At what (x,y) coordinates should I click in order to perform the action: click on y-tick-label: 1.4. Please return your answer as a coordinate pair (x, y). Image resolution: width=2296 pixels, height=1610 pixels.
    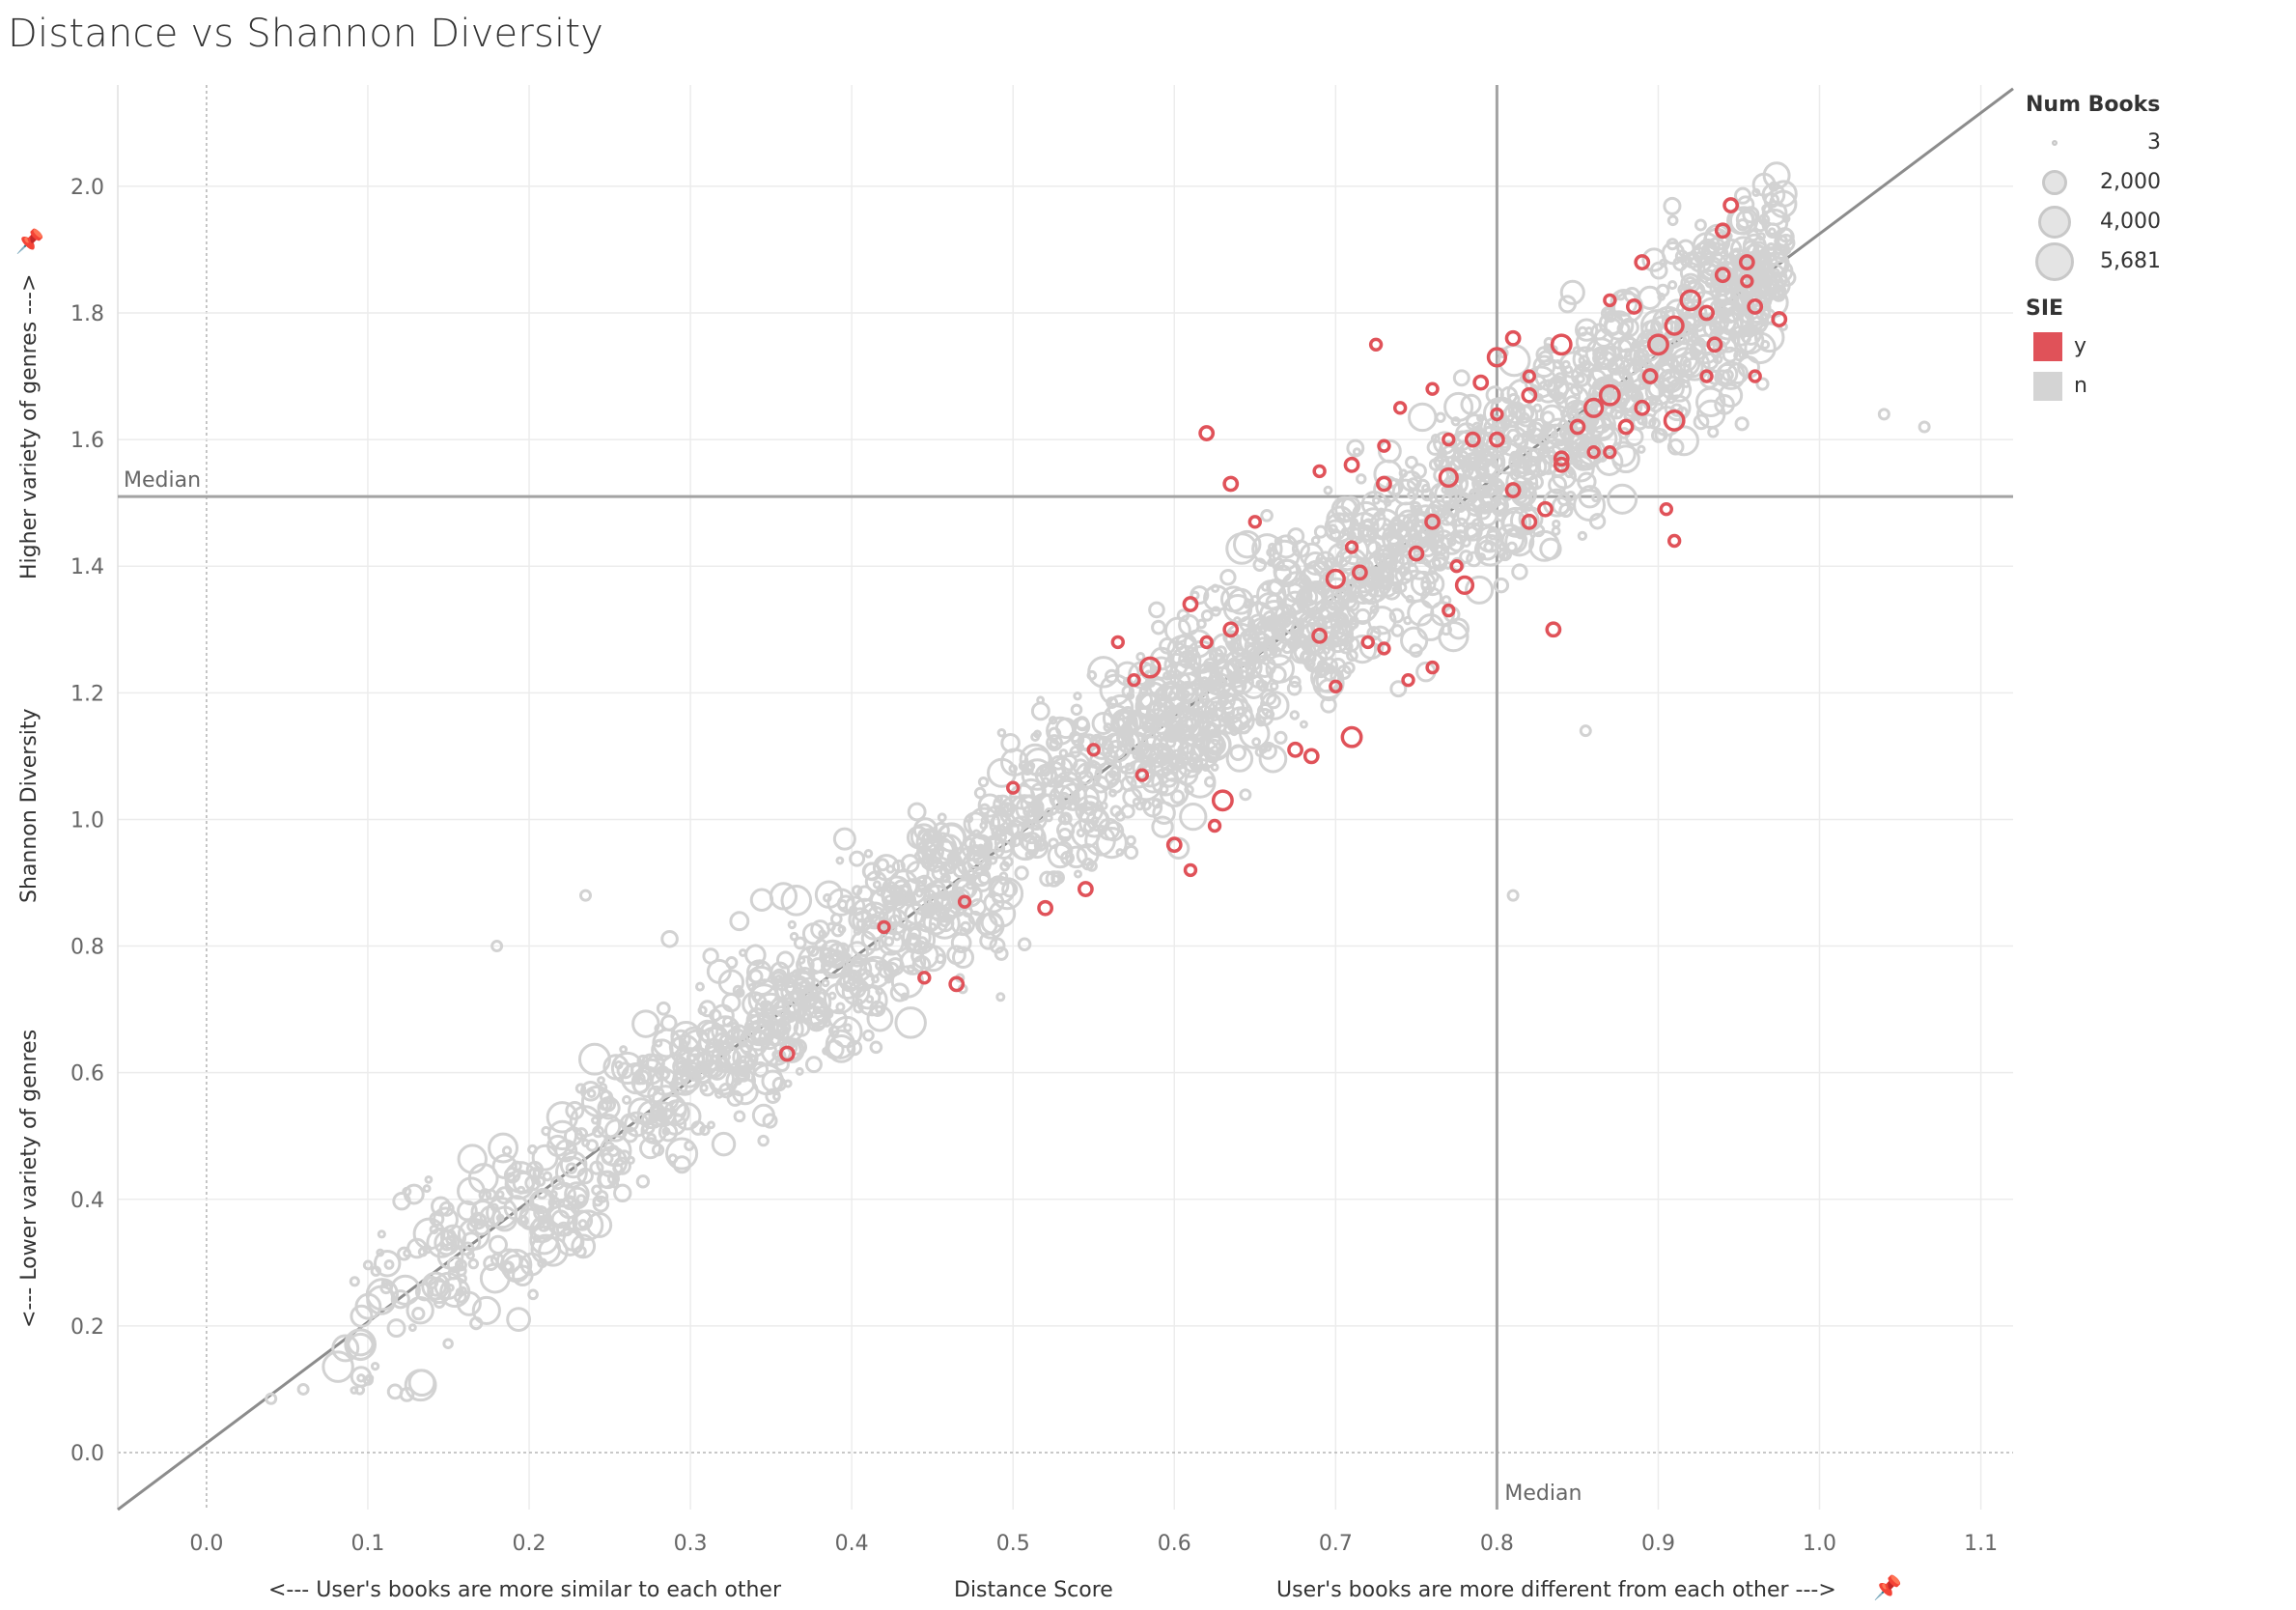
    Looking at the image, I should click on (87, 567).